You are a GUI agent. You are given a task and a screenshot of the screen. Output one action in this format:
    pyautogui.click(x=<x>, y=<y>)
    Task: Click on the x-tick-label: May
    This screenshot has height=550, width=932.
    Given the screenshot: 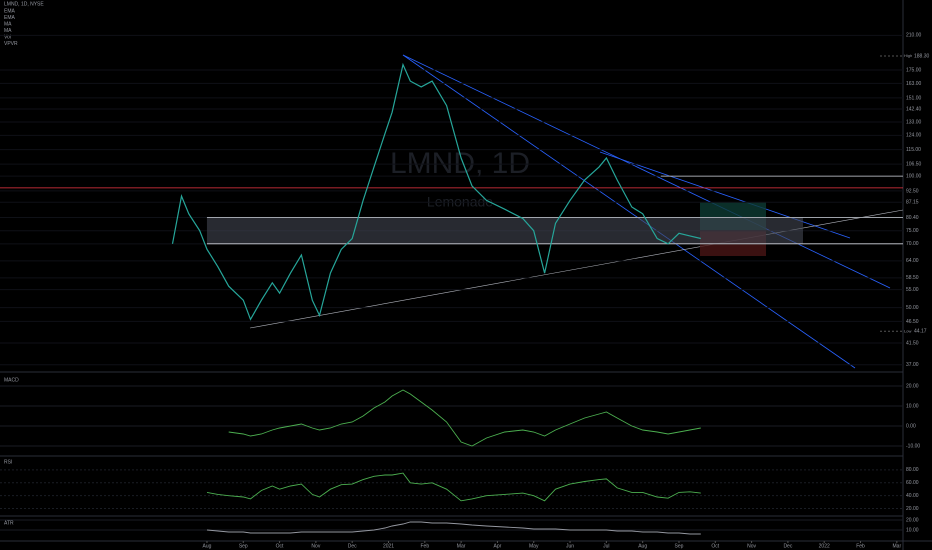 What is the action you would take?
    pyautogui.click(x=534, y=546)
    